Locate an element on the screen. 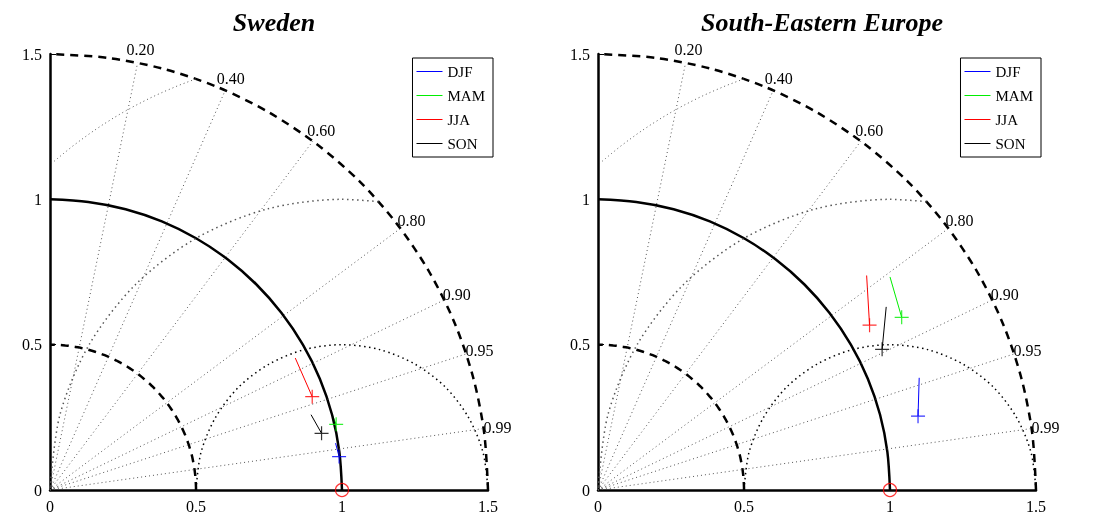  chart-title: Sweden is located at coordinates (274, 22).